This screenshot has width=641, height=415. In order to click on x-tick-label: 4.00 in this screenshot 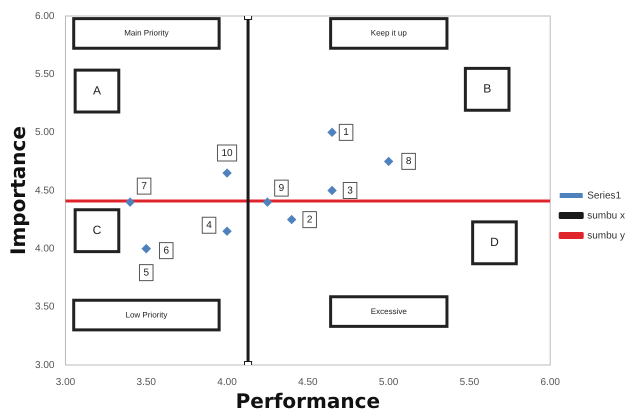, I will do `click(227, 382)`.